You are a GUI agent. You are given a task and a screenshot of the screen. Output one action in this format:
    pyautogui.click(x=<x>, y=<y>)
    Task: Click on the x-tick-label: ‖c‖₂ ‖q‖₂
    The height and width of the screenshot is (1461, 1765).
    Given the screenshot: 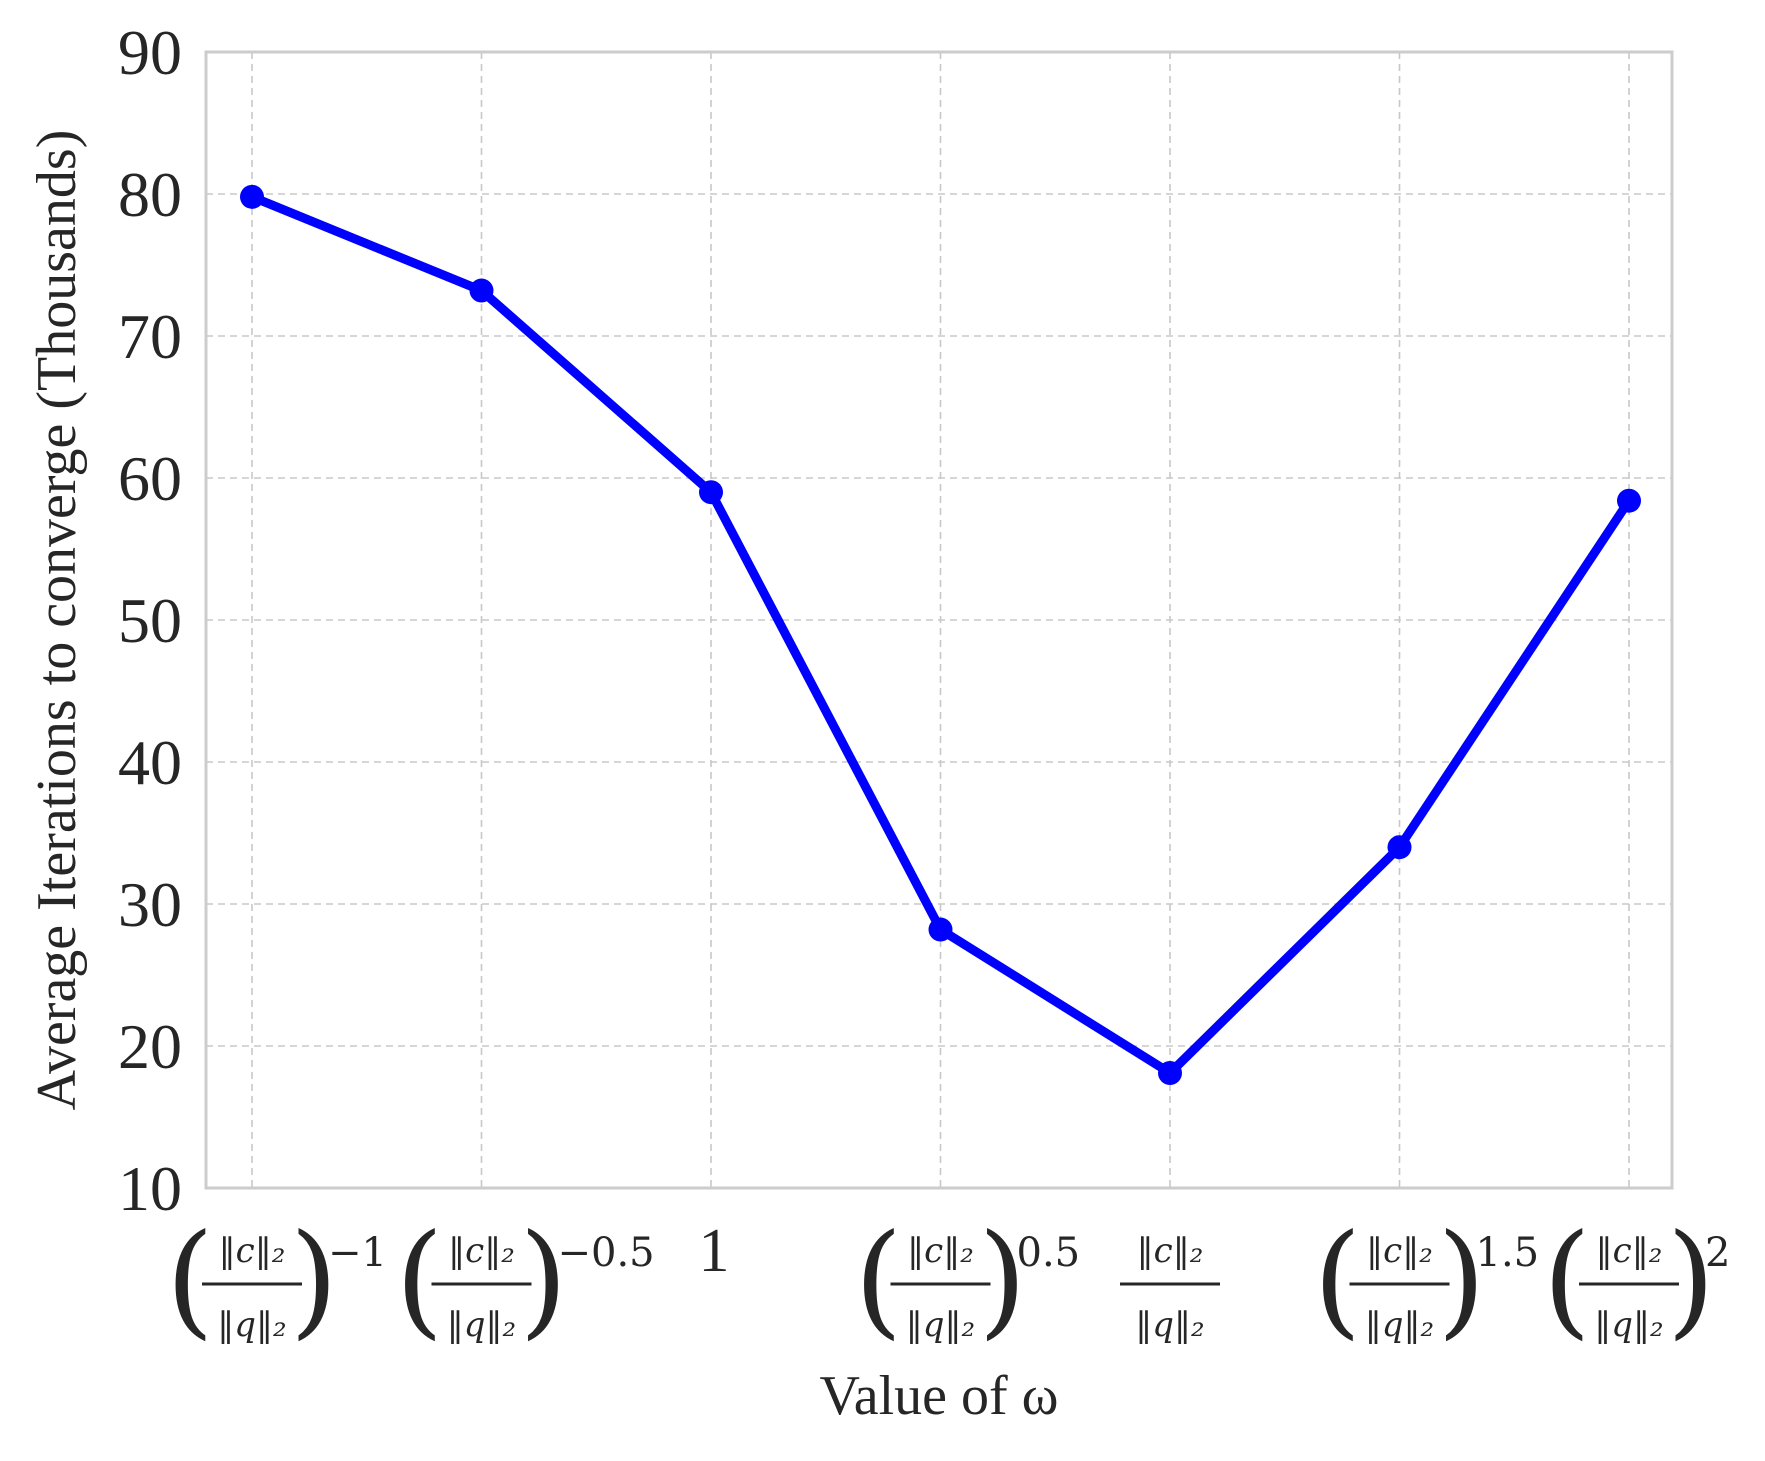 What is the action you would take?
    pyautogui.click(x=1170, y=1288)
    